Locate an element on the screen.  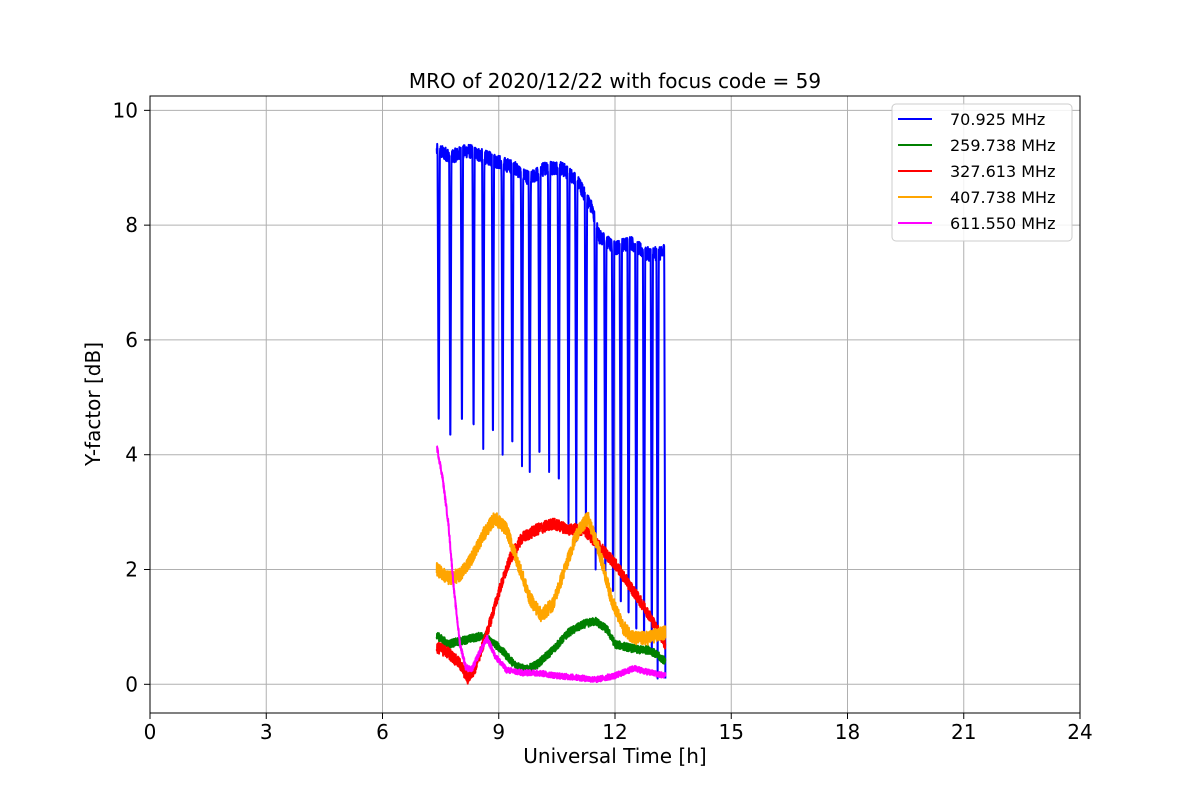
x-tick-label: 3 is located at coordinates (266, 732).